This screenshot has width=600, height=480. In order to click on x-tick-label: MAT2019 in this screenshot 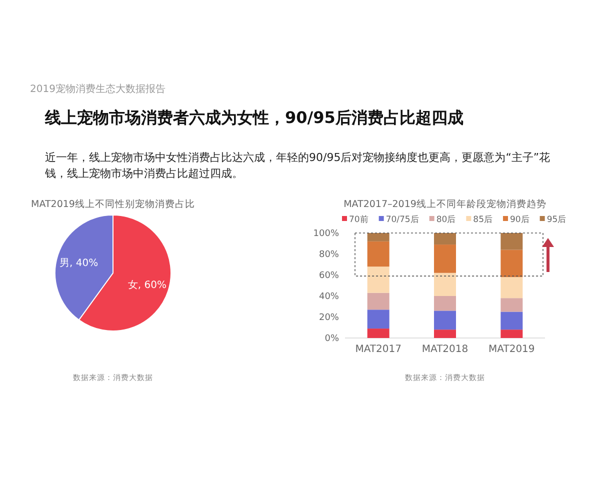, I will do `click(511, 349)`.